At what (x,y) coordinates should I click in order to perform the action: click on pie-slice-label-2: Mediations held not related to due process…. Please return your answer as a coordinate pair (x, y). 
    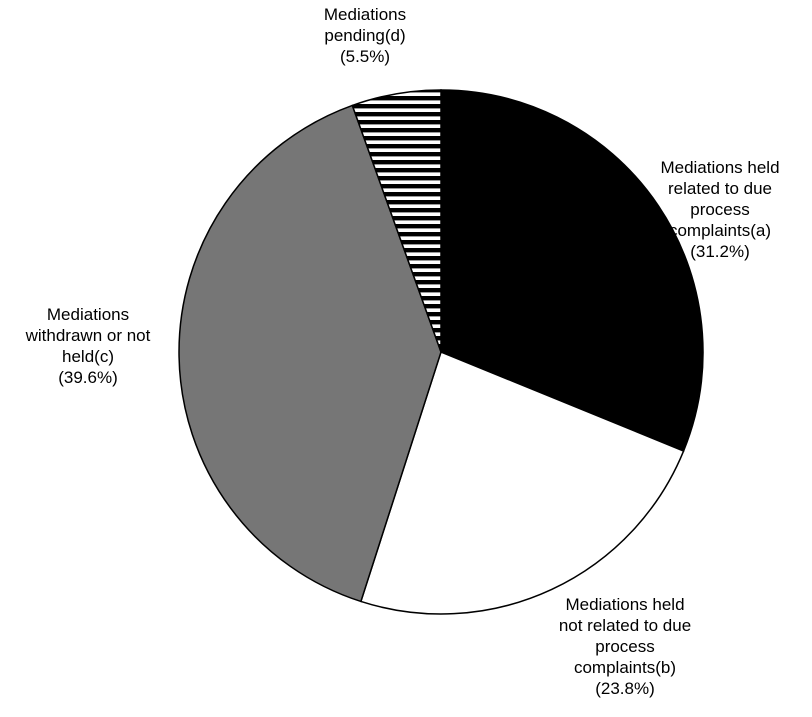
    Looking at the image, I should click on (625, 646).